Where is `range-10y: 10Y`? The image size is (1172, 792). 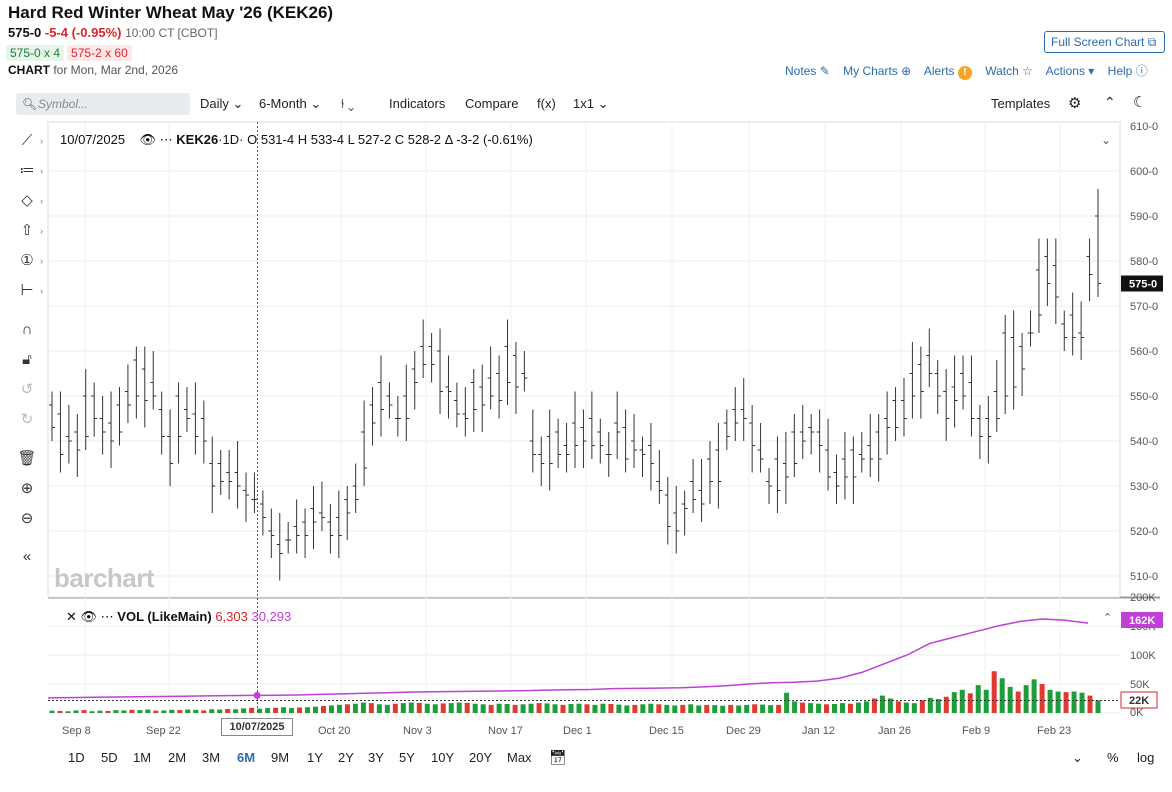 range-10y: 10Y is located at coordinates (443, 757).